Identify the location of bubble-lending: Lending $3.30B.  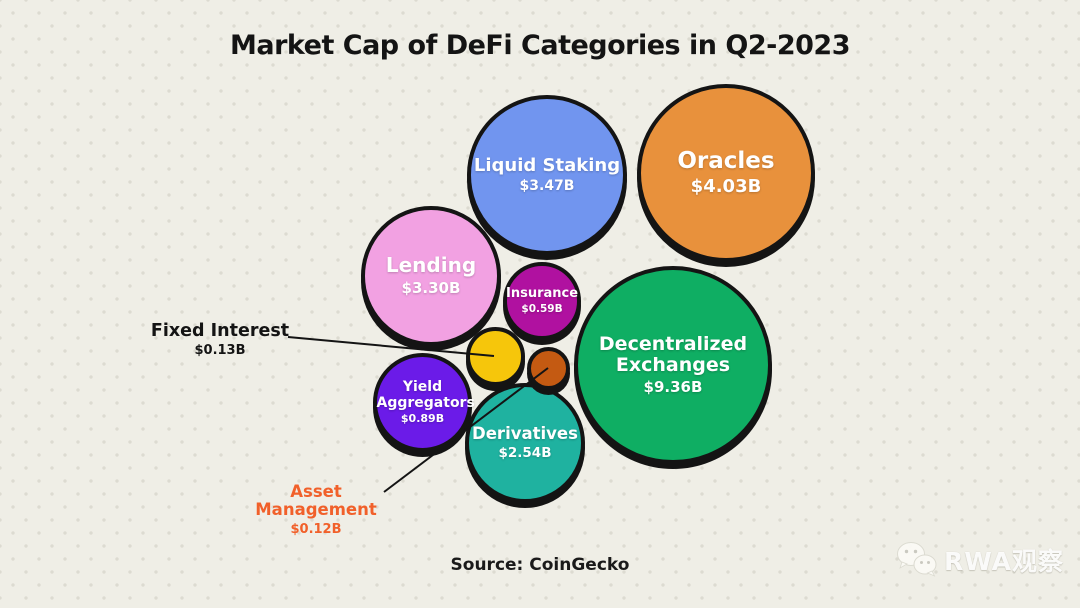
(431, 276).